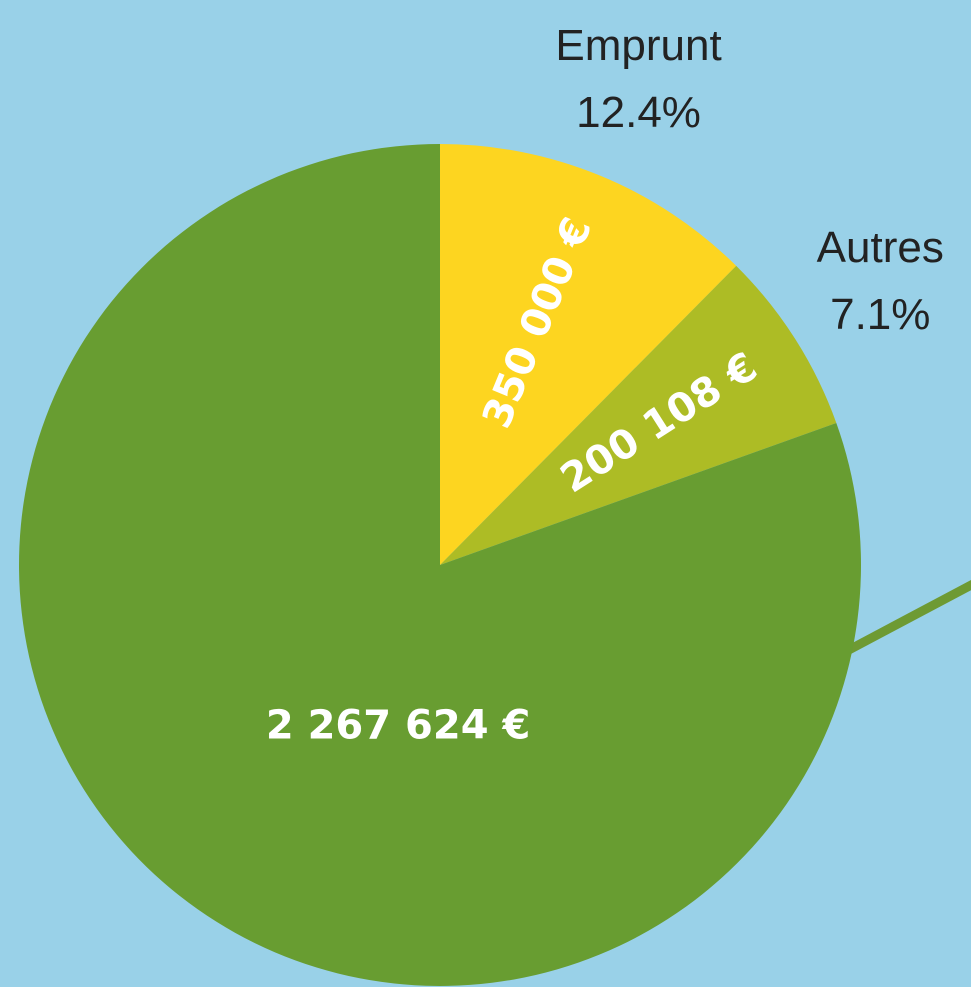  Describe the element at coordinates (880, 247) in the screenshot. I see `category-label: Autres` at that location.